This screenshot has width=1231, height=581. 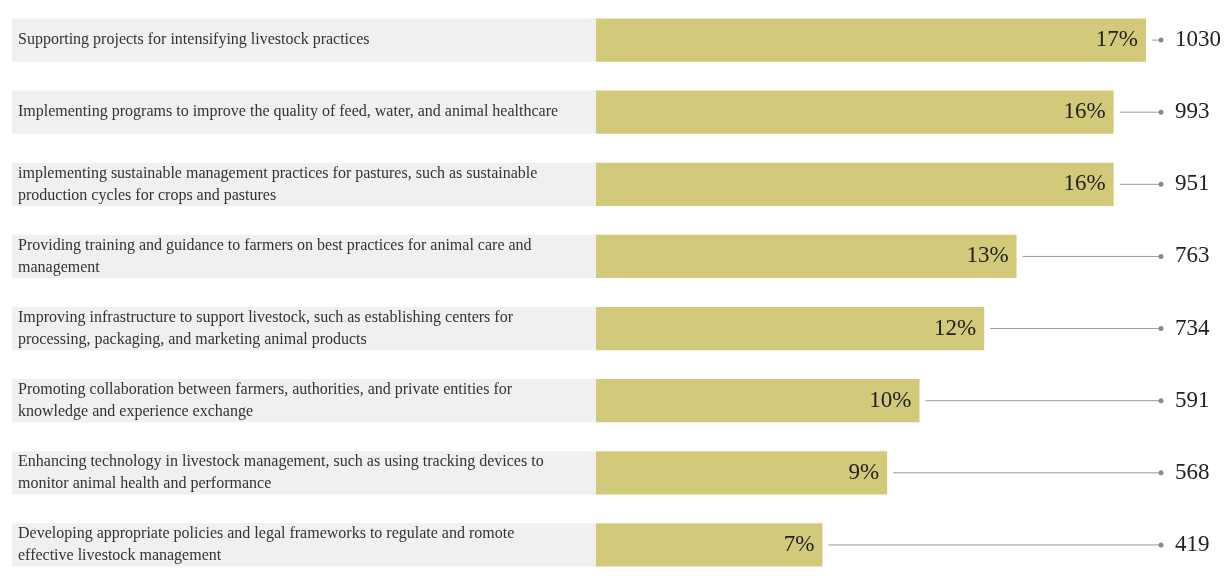 What do you see at coordinates (1192, 471) in the screenshot?
I see `text: 568` at bounding box center [1192, 471].